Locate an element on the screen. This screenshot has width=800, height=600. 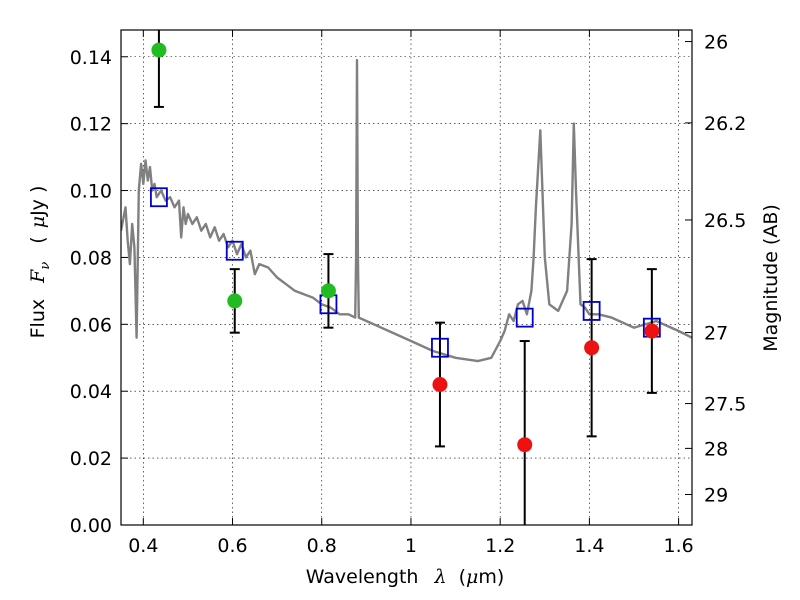
x-tick-label: 1.2 is located at coordinates (500, 546).